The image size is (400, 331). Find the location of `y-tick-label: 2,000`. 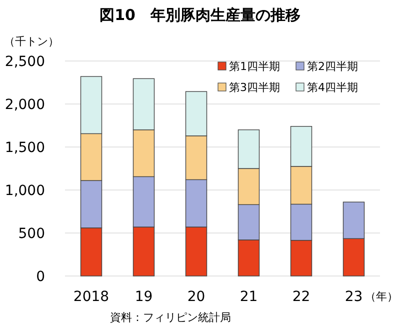

y-tick-label: 2,000 is located at coordinates (24, 105).